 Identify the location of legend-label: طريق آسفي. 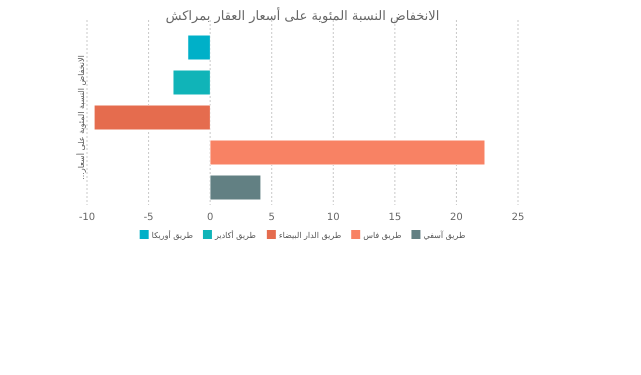
(444, 235).